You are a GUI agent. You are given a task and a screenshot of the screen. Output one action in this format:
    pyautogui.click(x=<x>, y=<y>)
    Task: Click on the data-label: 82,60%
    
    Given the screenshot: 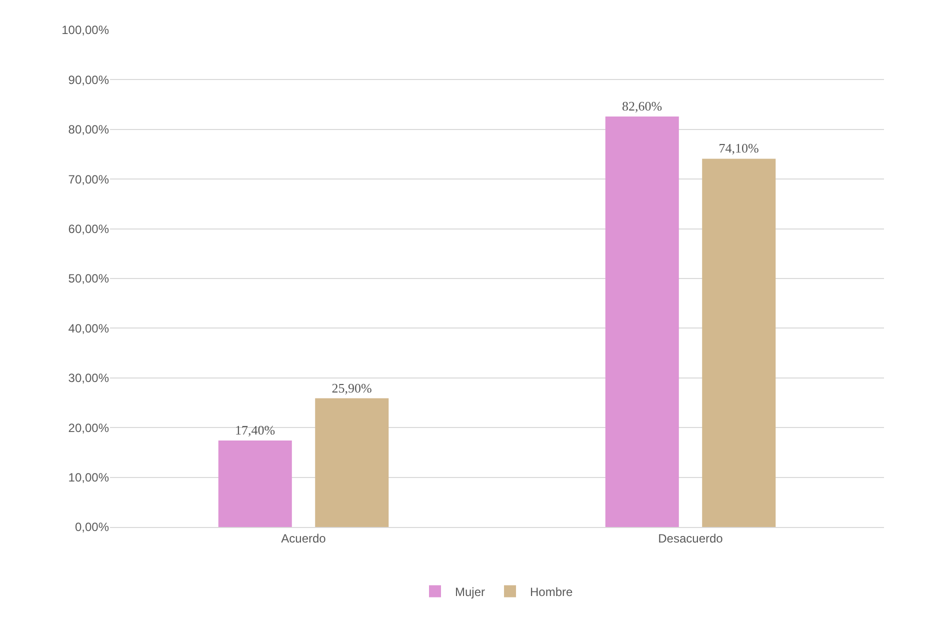 What is the action you would take?
    pyautogui.click(x=642, y=106)
    